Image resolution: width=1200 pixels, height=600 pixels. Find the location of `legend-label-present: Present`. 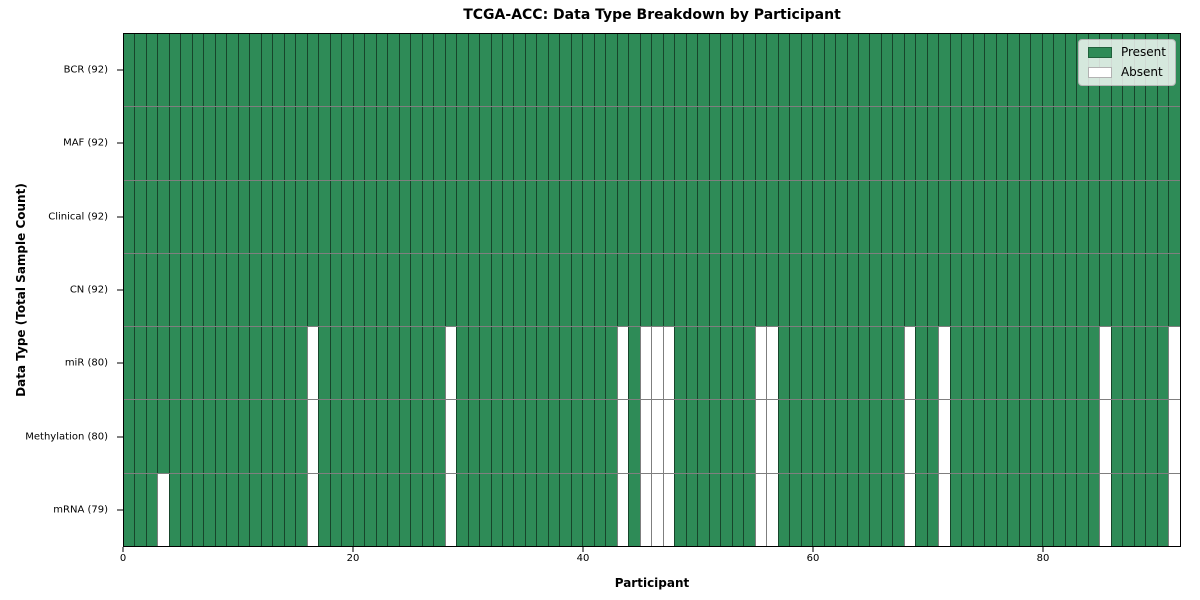

legend-label-present: Present is located at coordinates (1143, 52).